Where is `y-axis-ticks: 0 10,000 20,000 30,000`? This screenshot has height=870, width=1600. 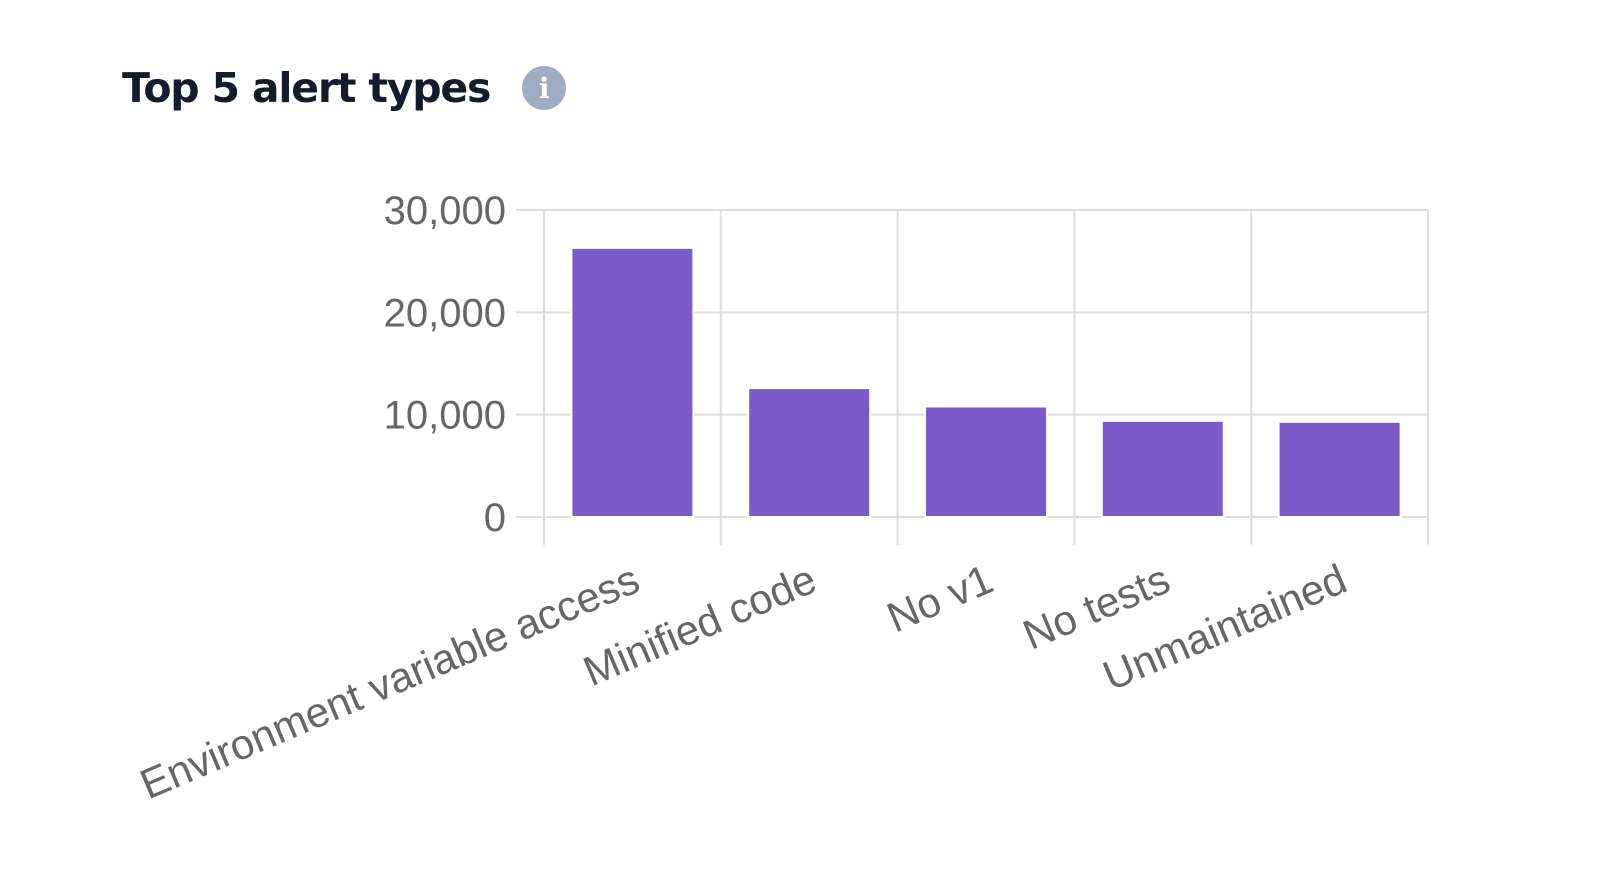
y-axis-ticks: 0 10,000 20,000 30,000 is located at coordinates (445, 364).